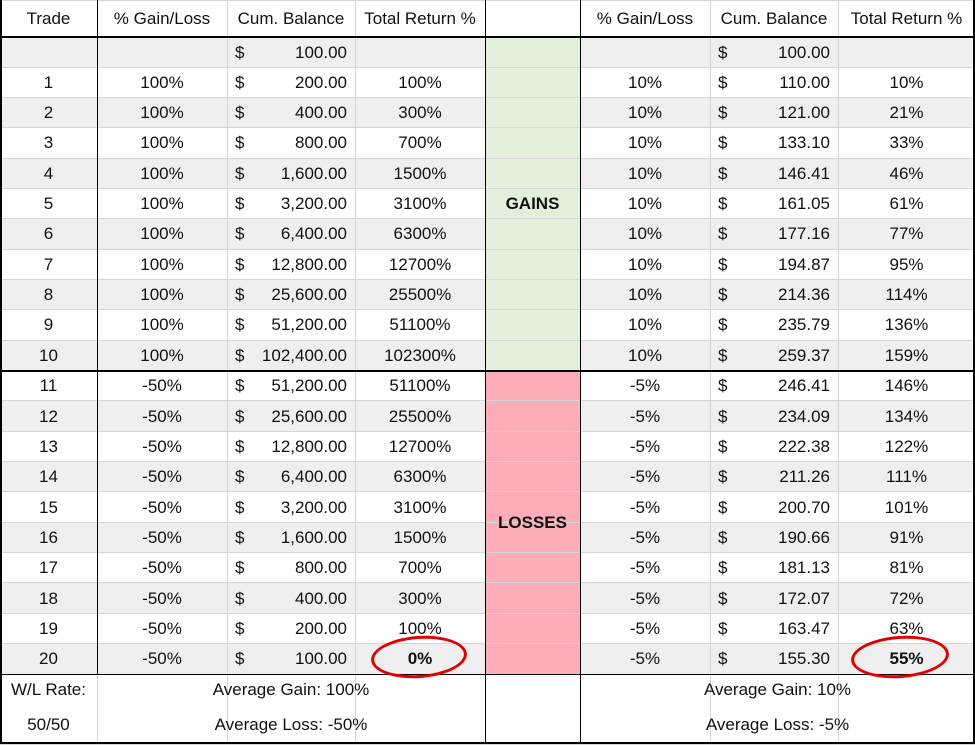  What do you see at coordinates (906, 477) in the screenshot?
I see `right-return-cell: 111%` at bounding box center [906, 477].